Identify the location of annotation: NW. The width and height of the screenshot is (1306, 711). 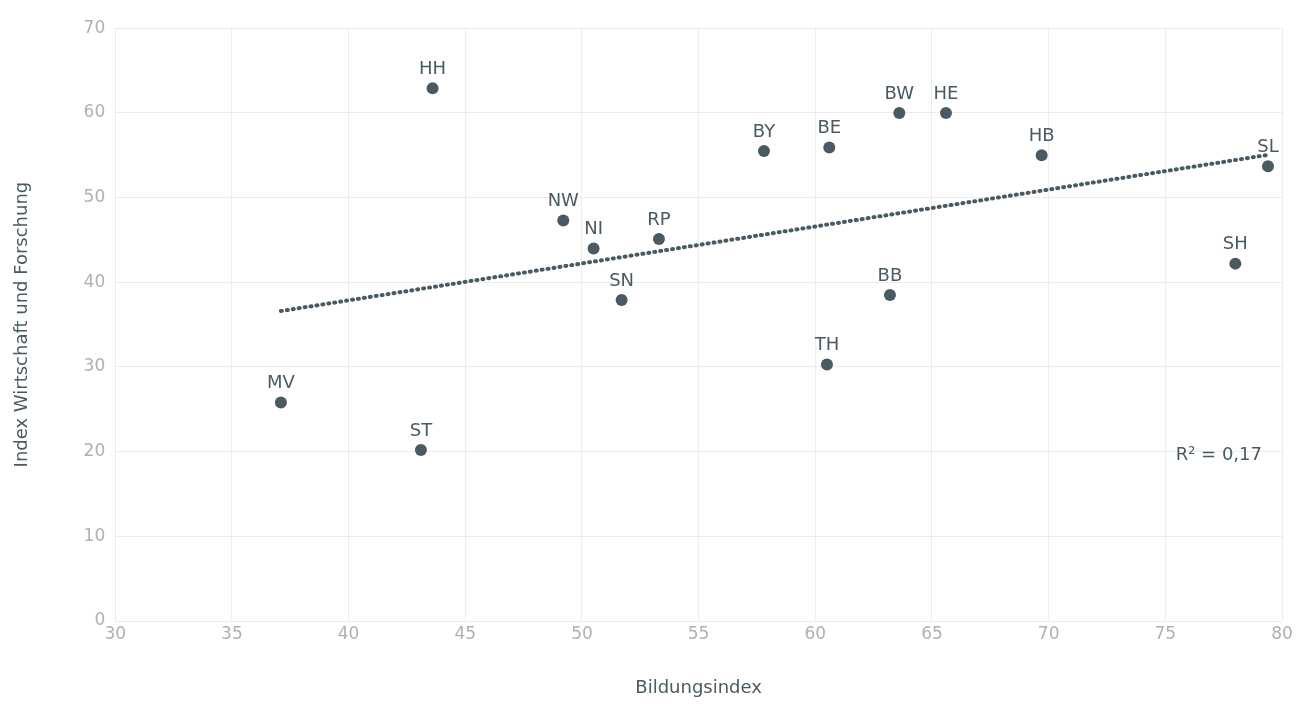
(563, 200).